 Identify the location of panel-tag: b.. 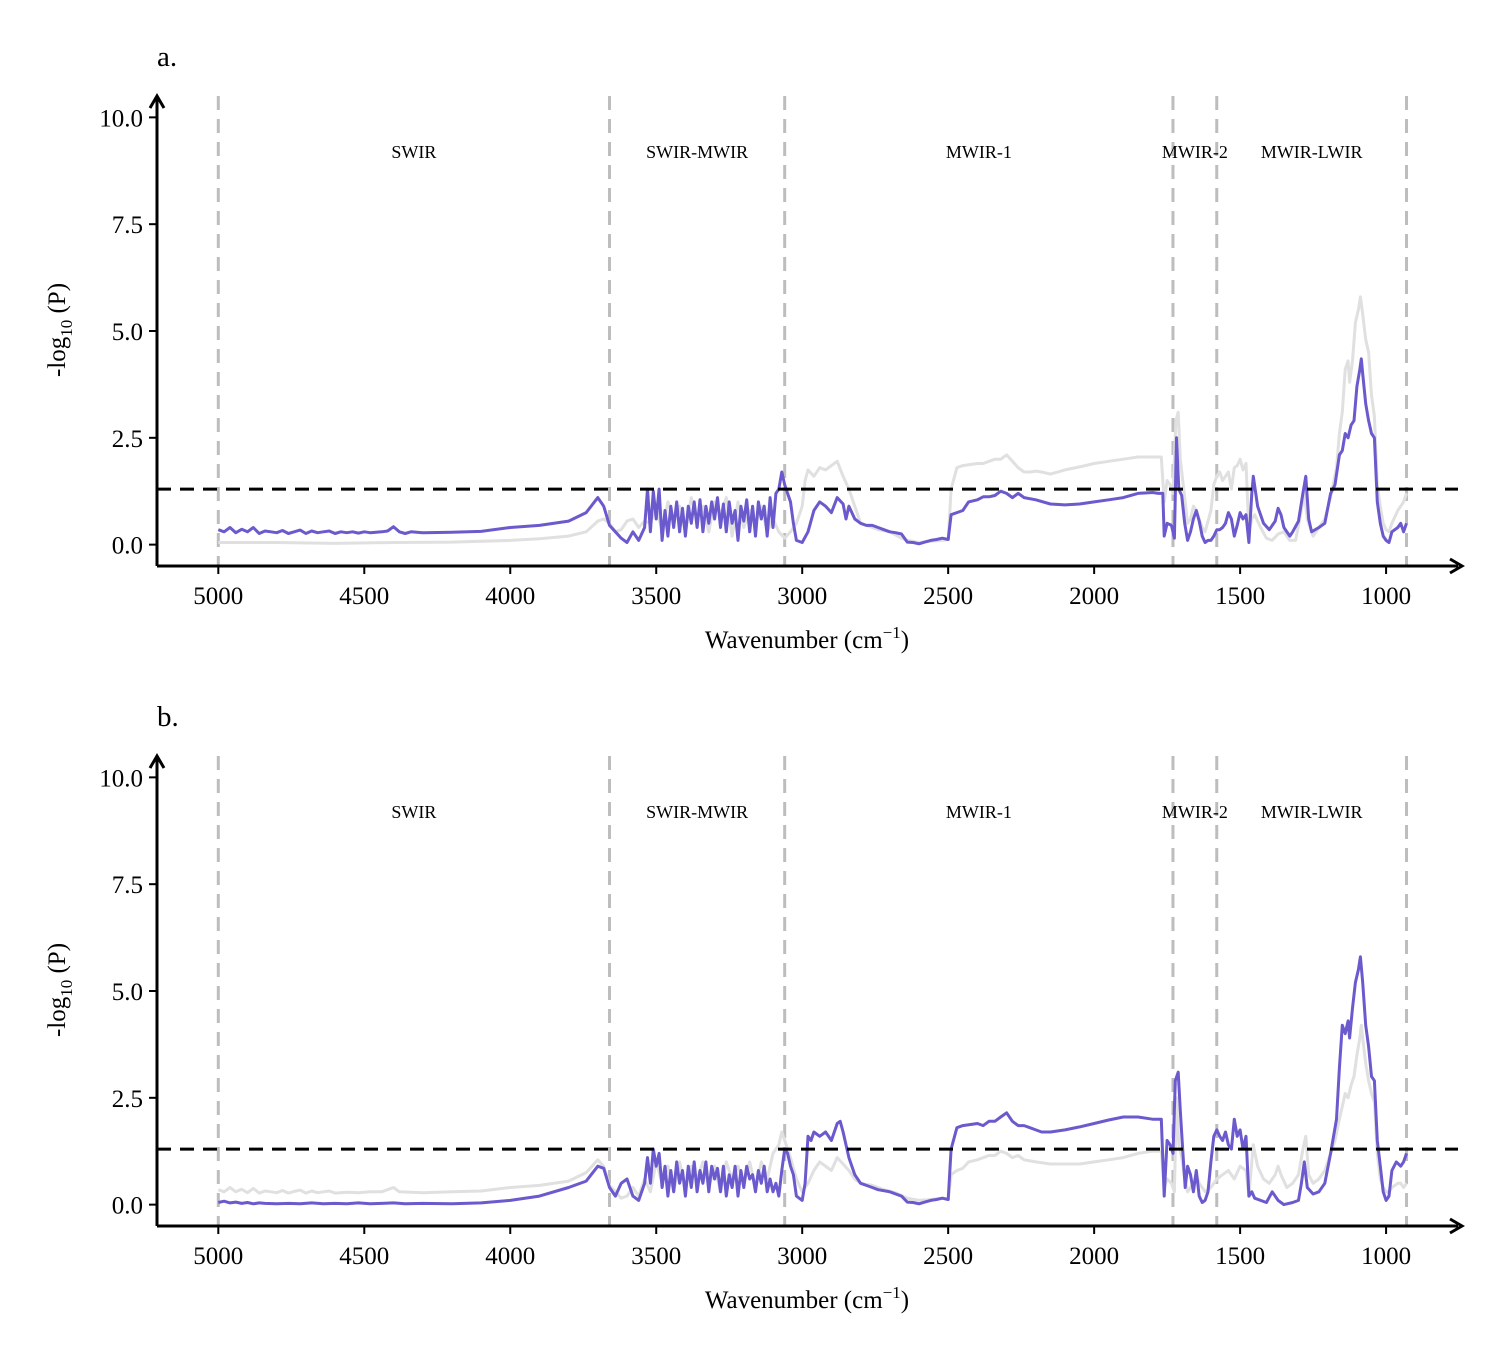
(168, 717).